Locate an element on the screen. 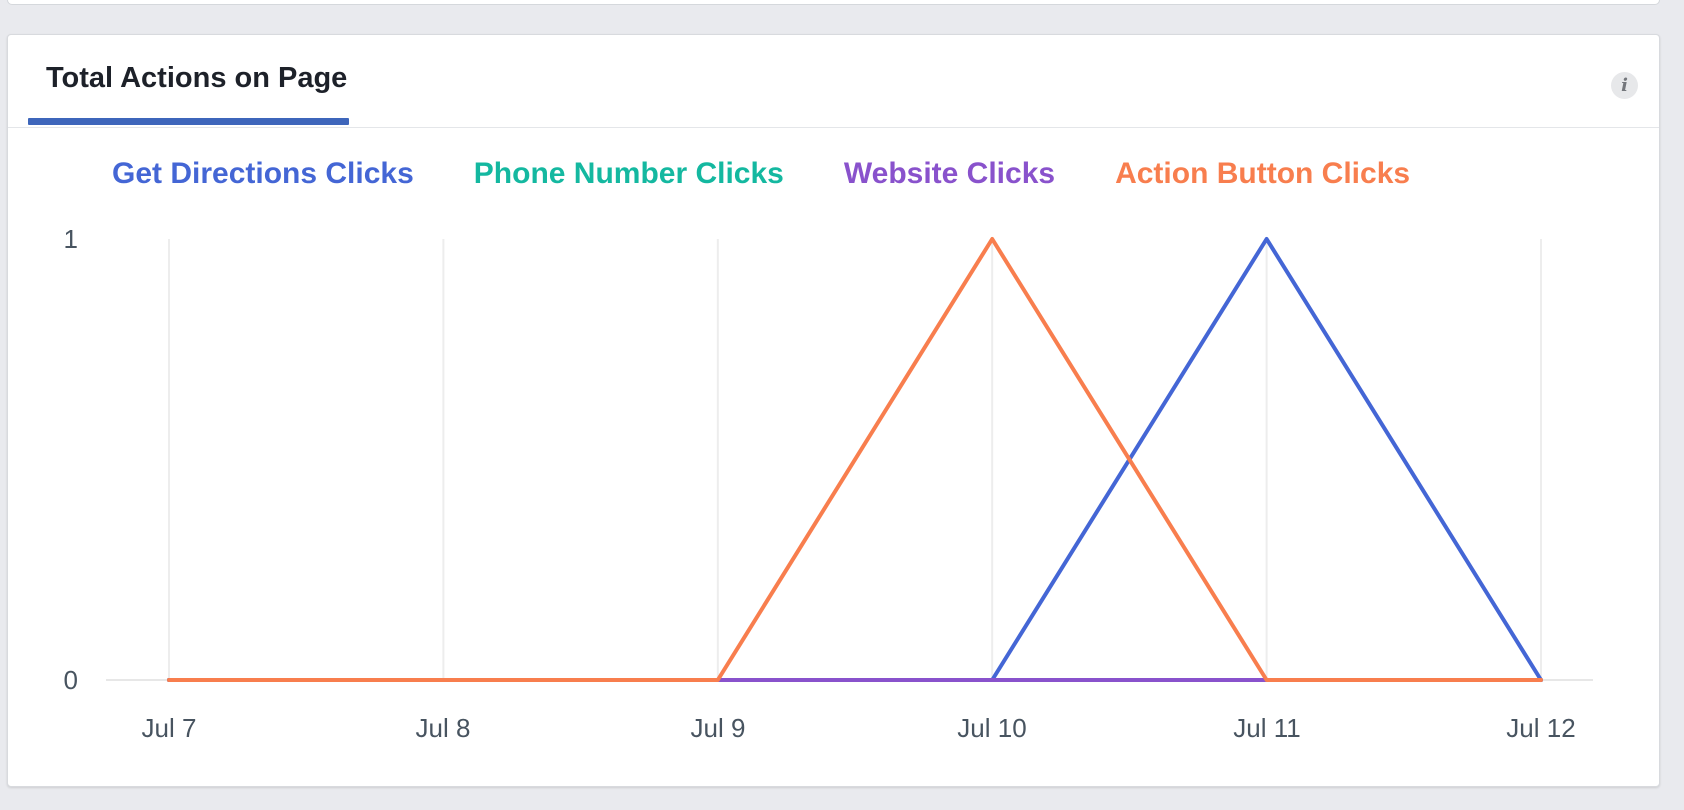 The height and width of the screenshot is (810, 1684). tab-total-actions-on-page: Total Actions on Page is located at coordinates (197, 78).